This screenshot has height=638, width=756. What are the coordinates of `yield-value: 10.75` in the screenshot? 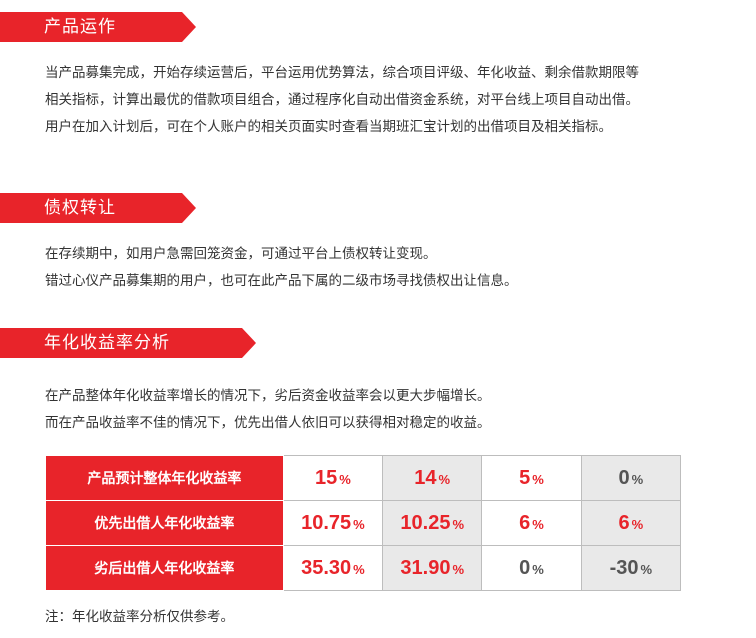 It's located at (326, 522).